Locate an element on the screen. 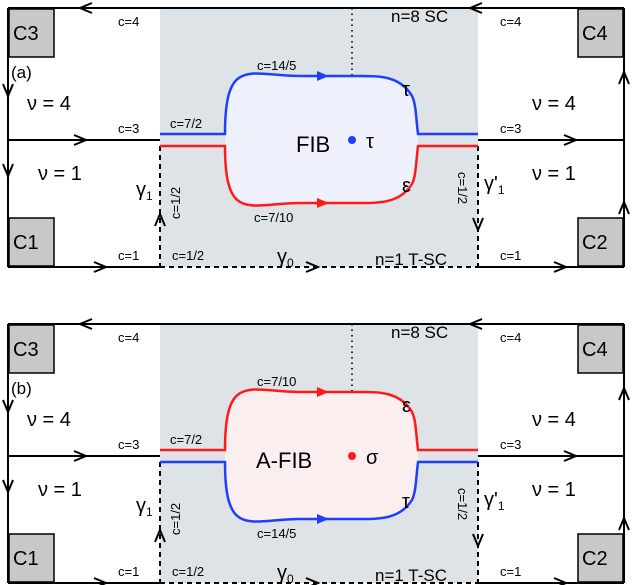  upper-anyon: τ is located at coordinates (406, 90).